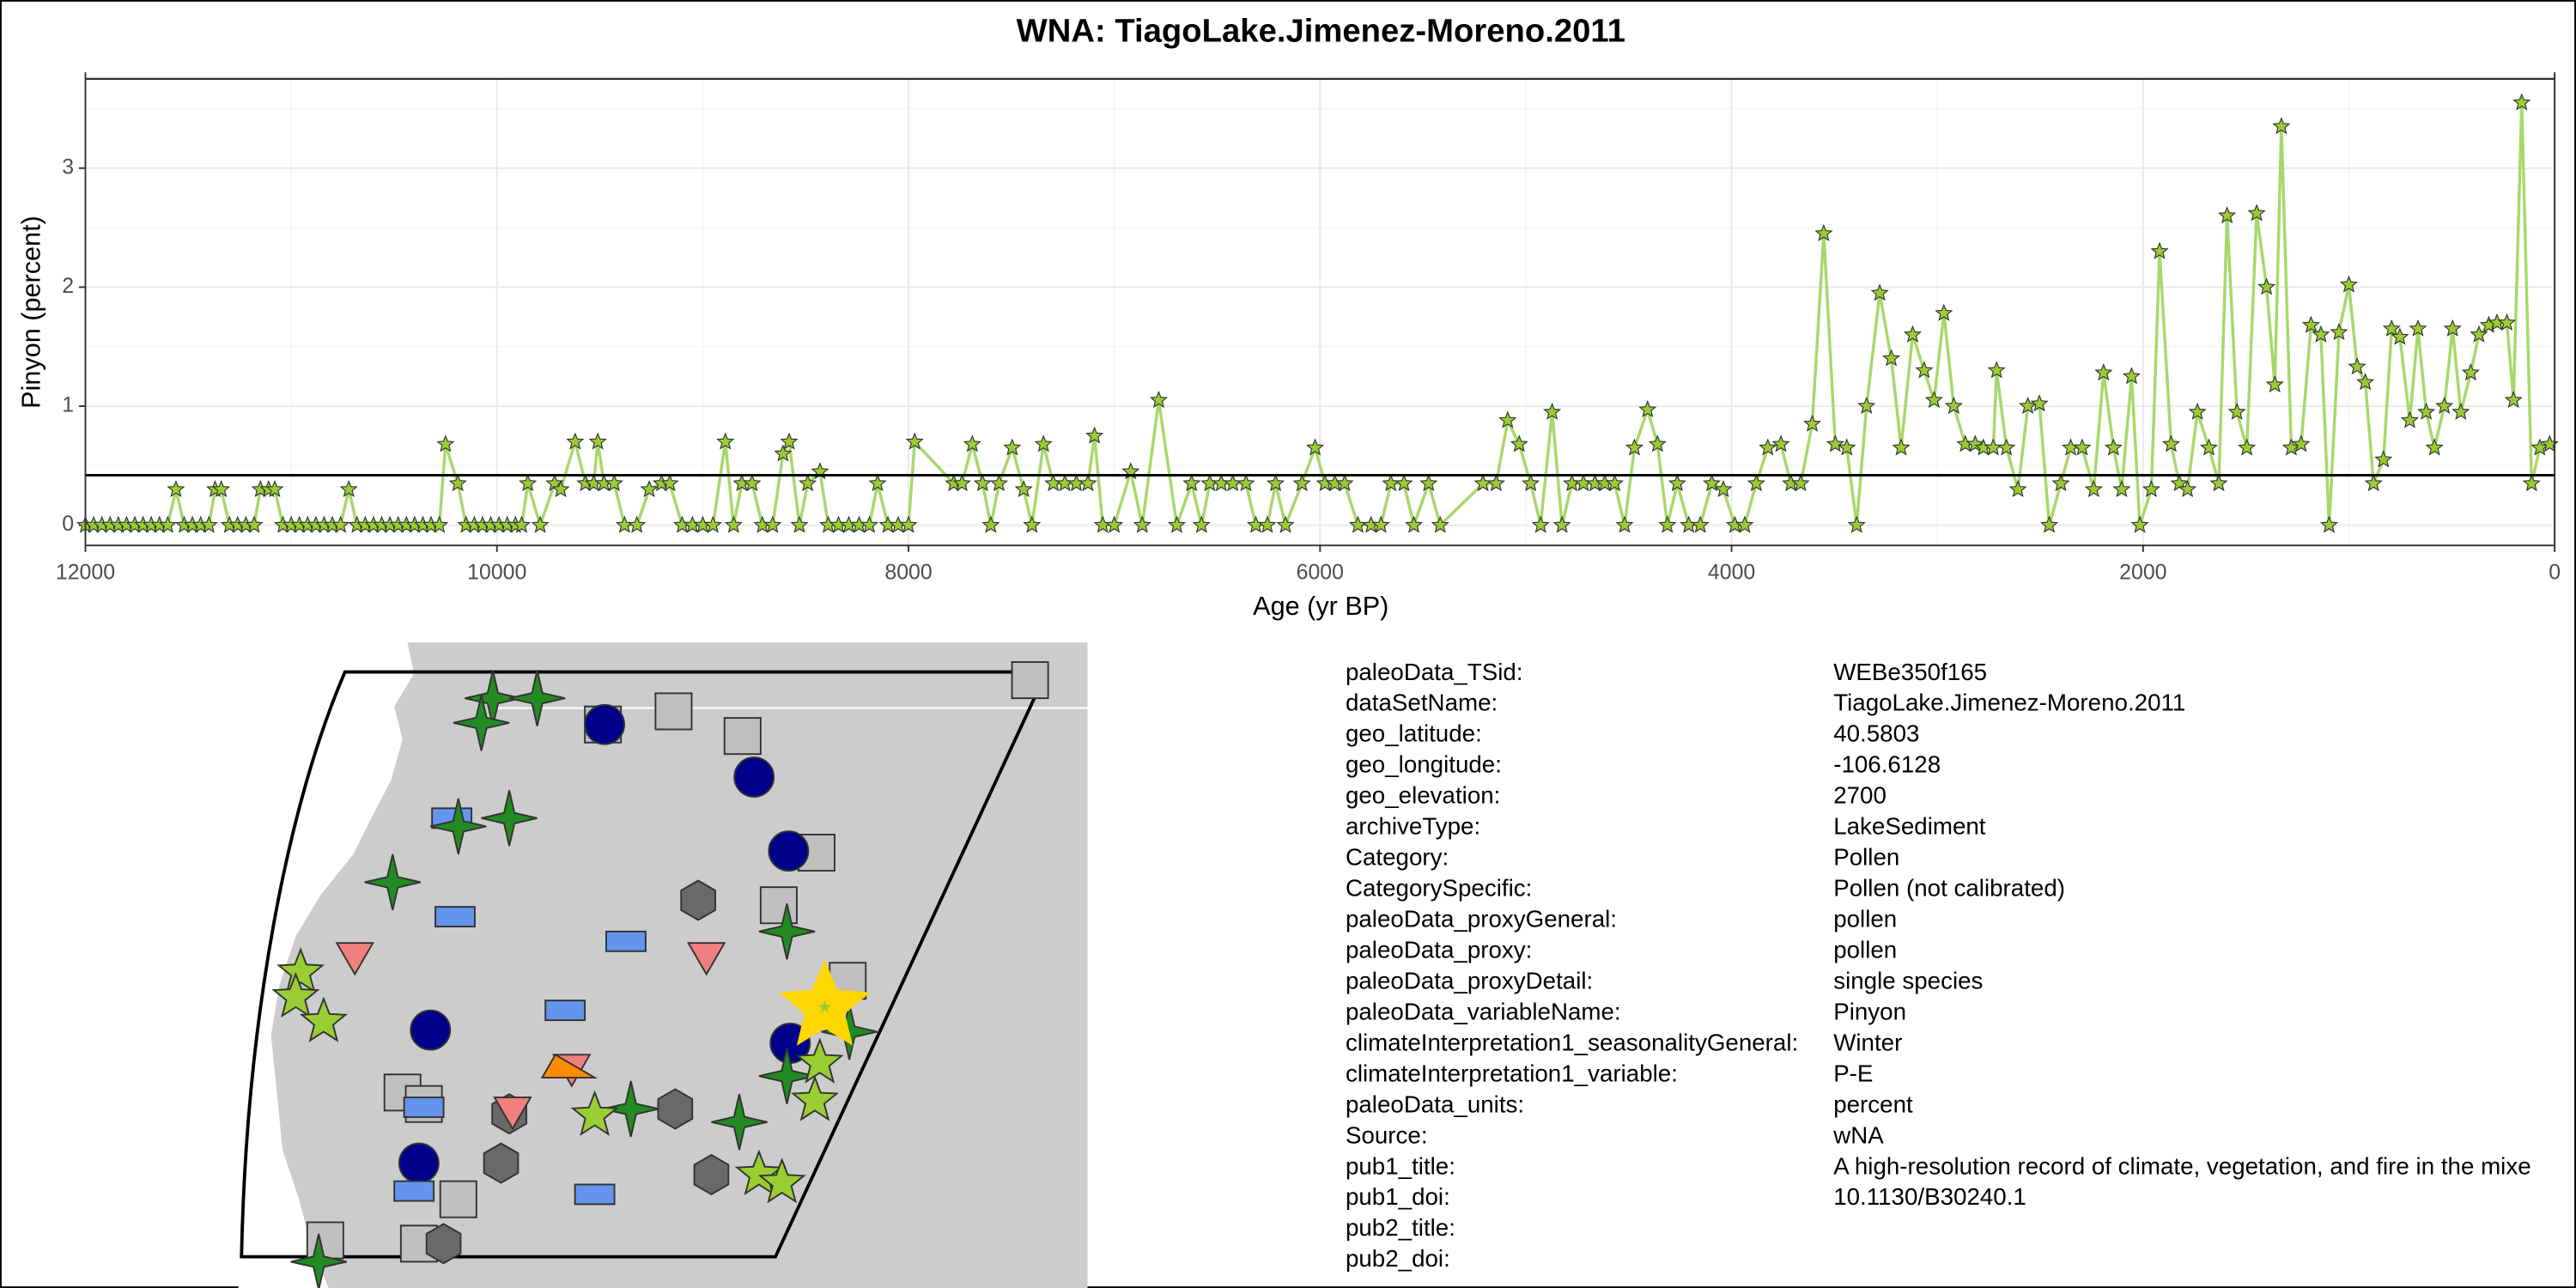 Image resolution: width=2576 pixels, height=1288 pixels. Describe the element at coordinates (1859, 795) in the screenshot. I see `metadata-value: 2700` at that location.